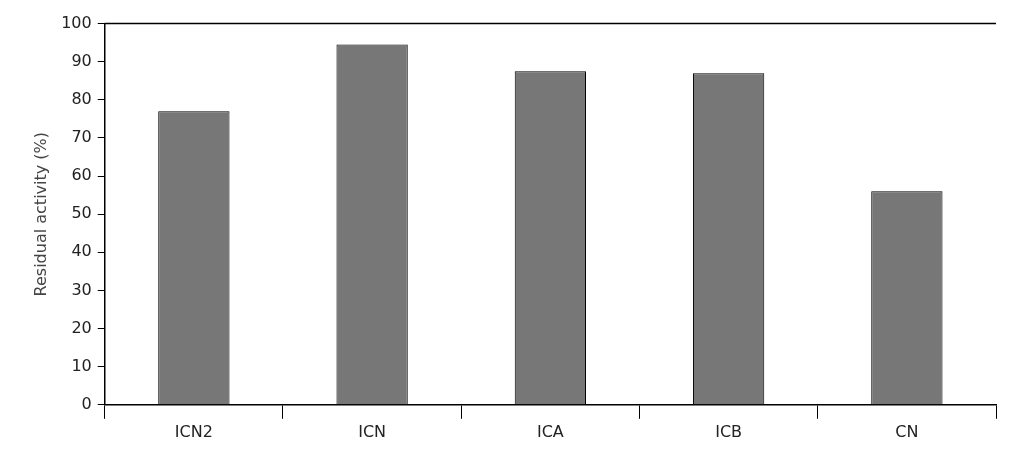 The height and width of the screenshot is (454, 1014). What do you see at coordinates (81, 327) in the screenshot?
I see `y-tick-label: 20` at bounding box center [81, 327].